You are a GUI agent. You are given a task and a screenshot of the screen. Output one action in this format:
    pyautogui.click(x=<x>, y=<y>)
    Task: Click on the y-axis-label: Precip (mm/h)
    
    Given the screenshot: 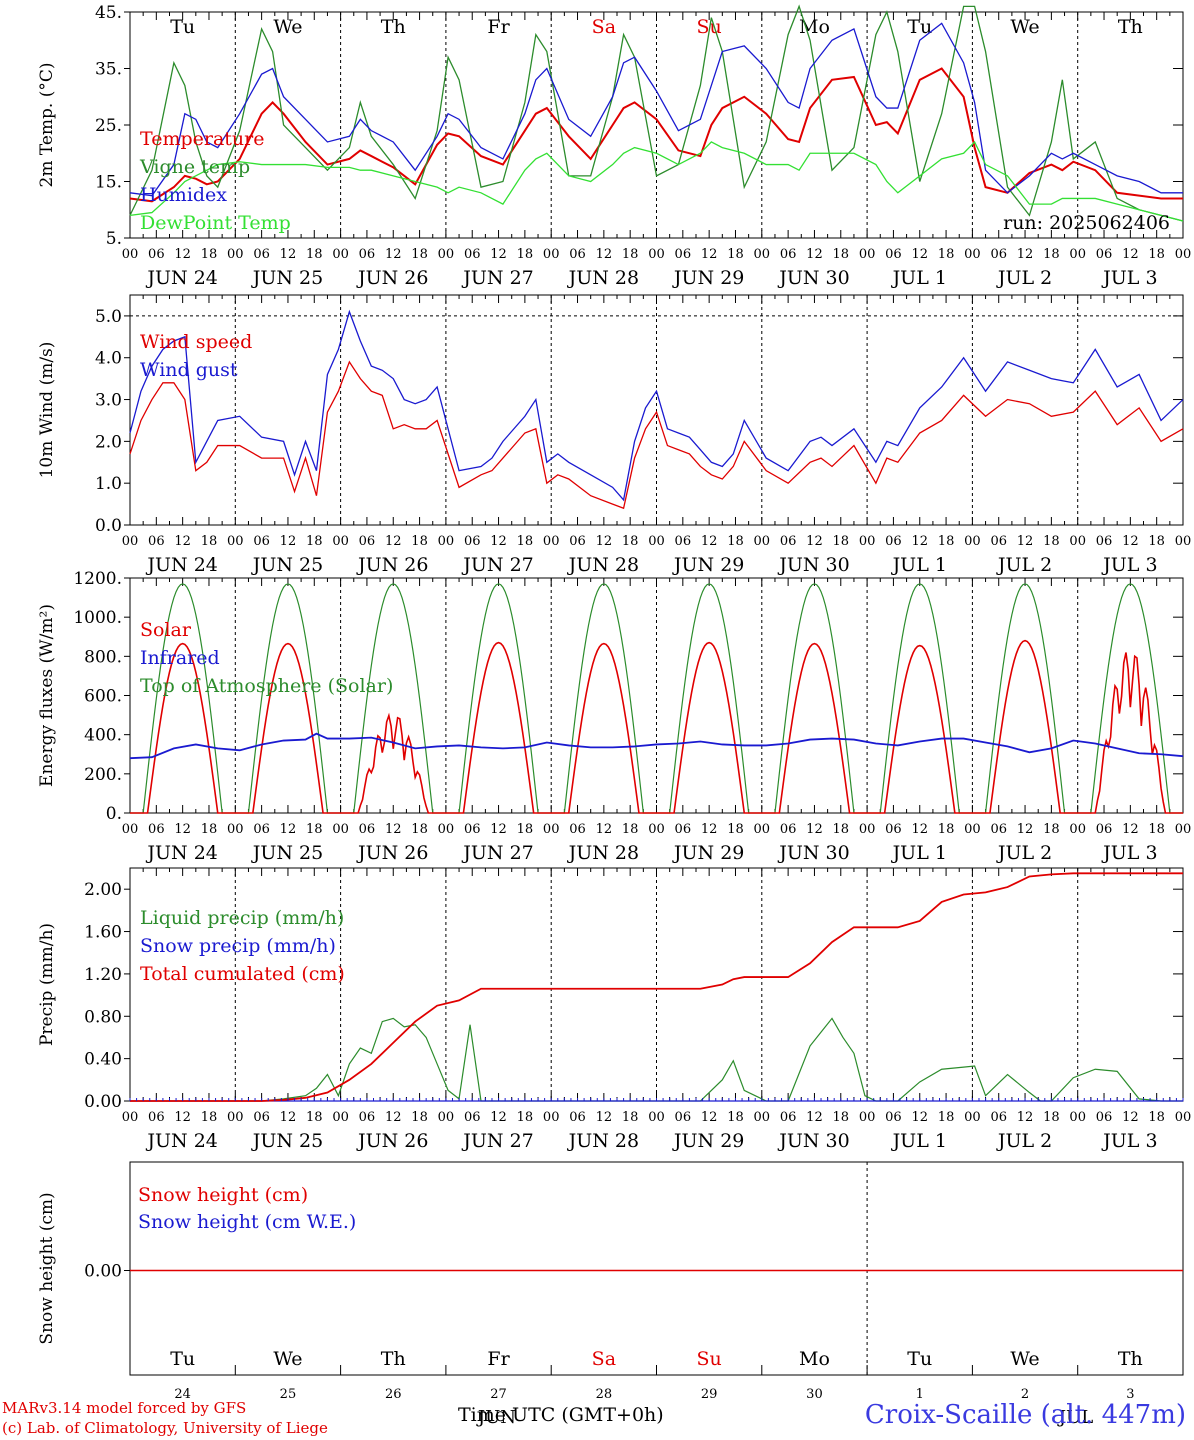 What is the action you would take?
    pyautogui.click(x=47, y=984)
    